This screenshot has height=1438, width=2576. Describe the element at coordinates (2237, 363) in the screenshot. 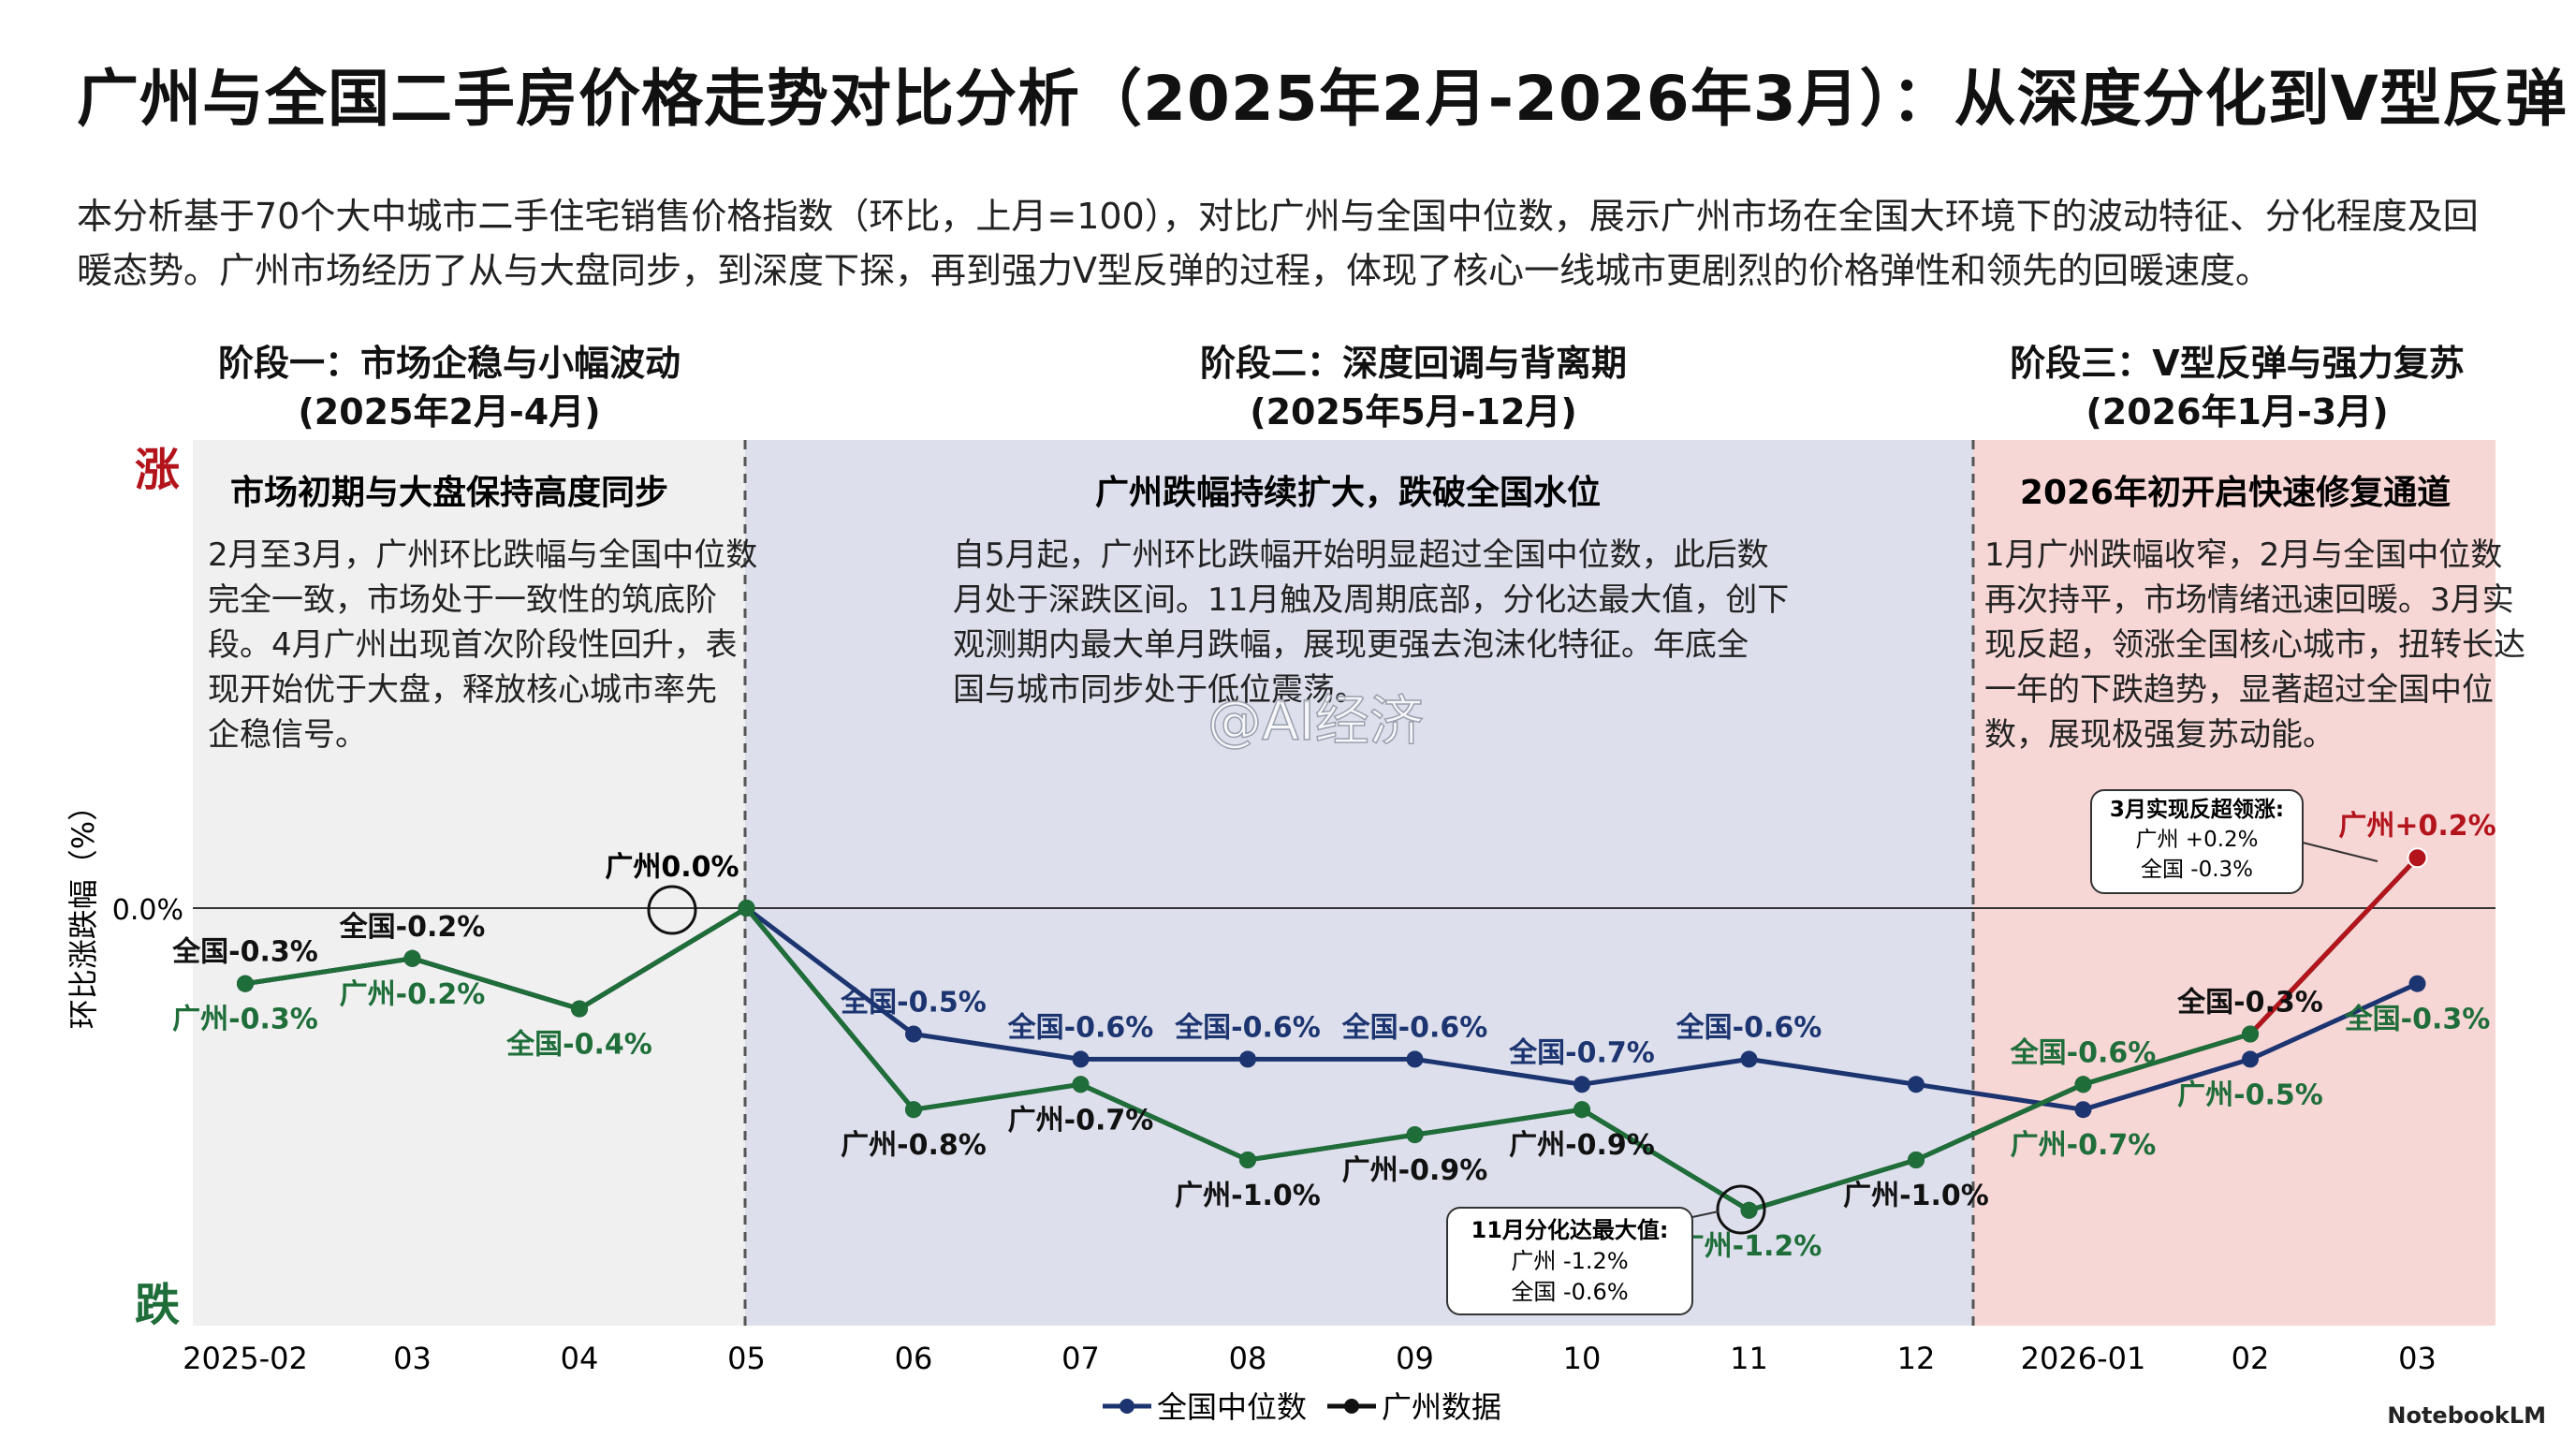

I see `phase3-header-title: 阶段三：V型反弹与强力复苏` at that location.